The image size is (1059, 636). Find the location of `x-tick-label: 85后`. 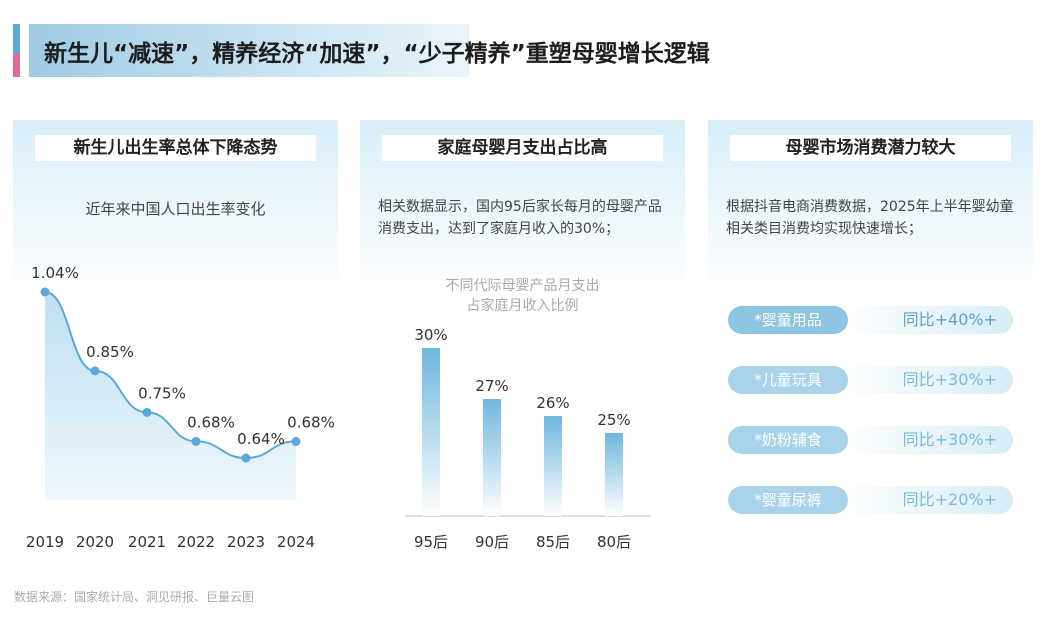

x-tick-label: 85后 is located at coordinates (553, 542).